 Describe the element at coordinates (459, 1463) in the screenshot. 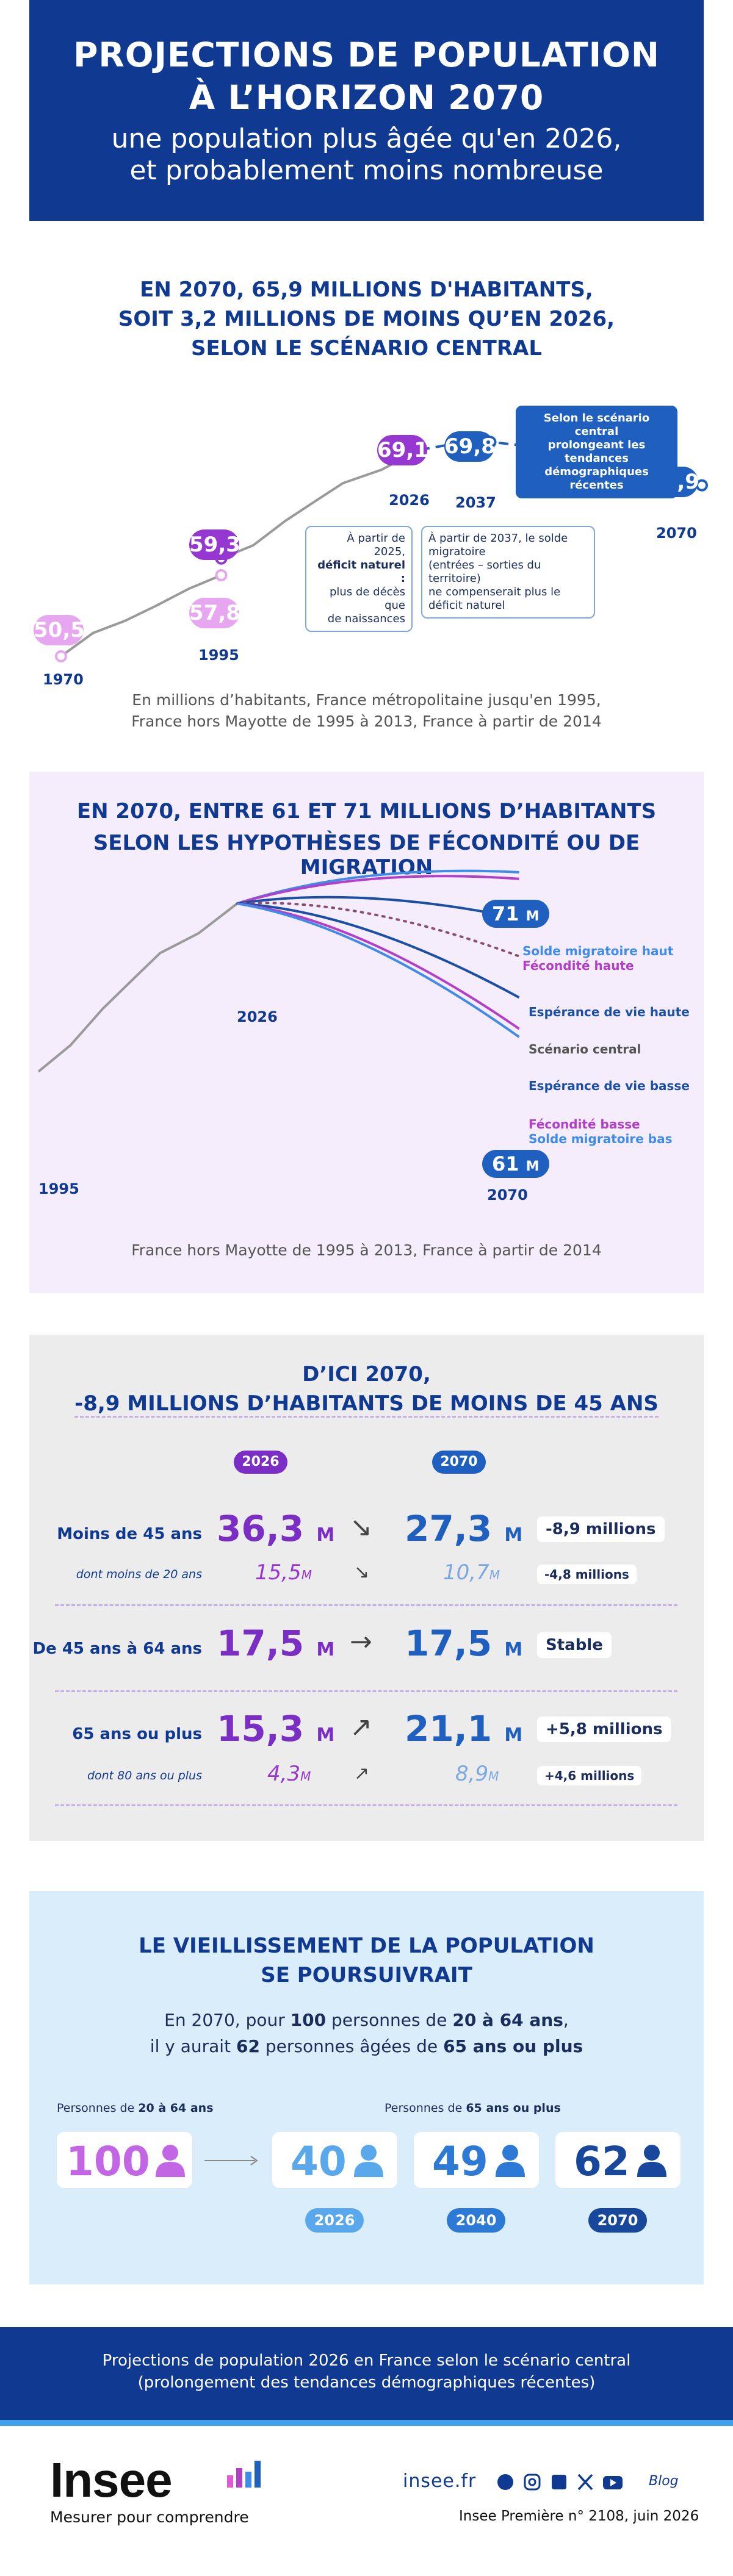

I see `col-2070-badge: 2070` at that location.